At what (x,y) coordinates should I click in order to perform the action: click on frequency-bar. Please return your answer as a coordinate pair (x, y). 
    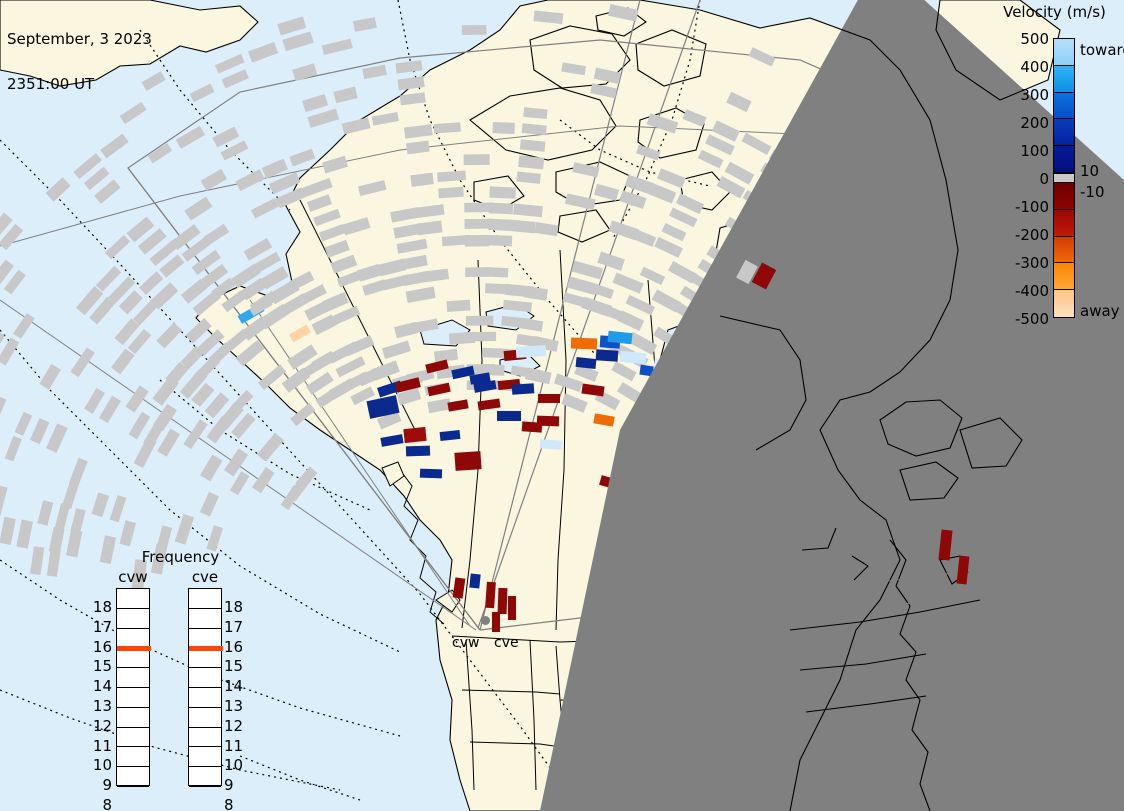
    Looking at the image, I should click on (133, 687).